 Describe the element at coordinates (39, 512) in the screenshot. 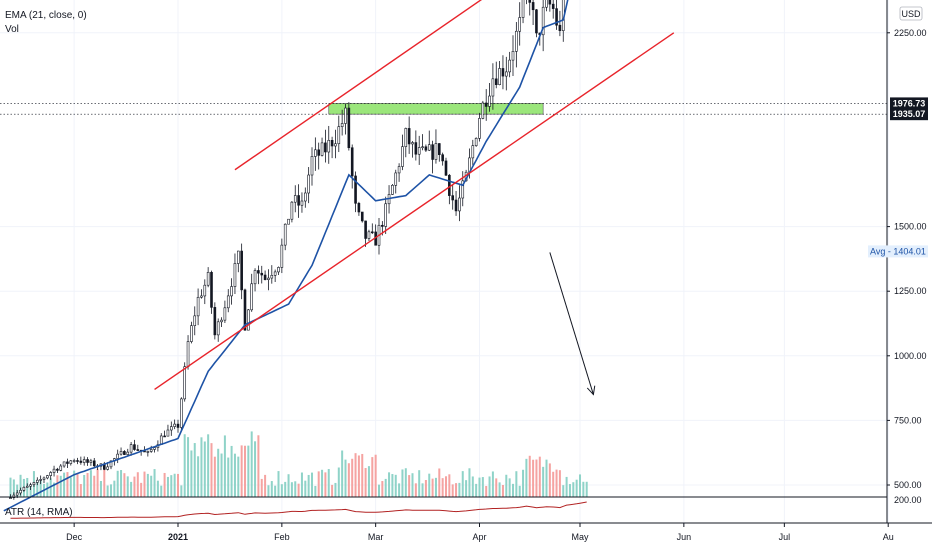

I see `atr-indicator-label: ATR (14, RMA)` at that location.